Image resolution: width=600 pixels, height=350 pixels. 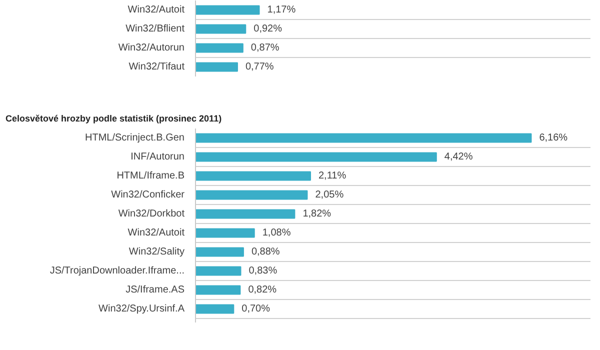 I want to click on data-label: 1,82%, so click(x=317, y=214).